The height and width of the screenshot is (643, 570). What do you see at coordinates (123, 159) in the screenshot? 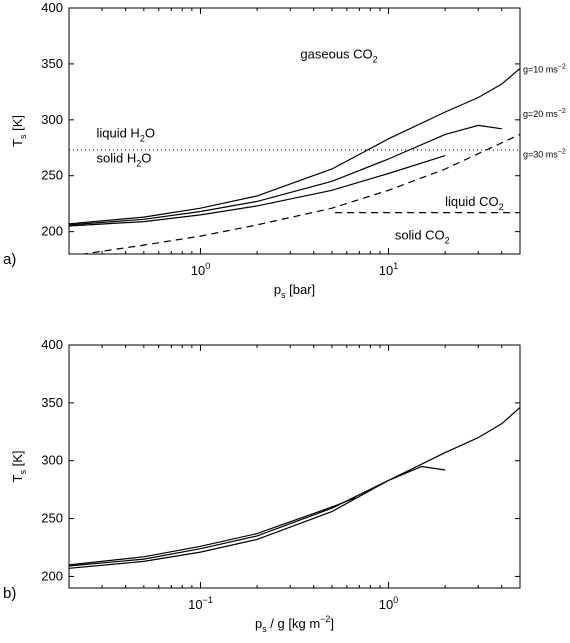
I see `region-annotation: solid H2O` at bounding box center [123, 159].